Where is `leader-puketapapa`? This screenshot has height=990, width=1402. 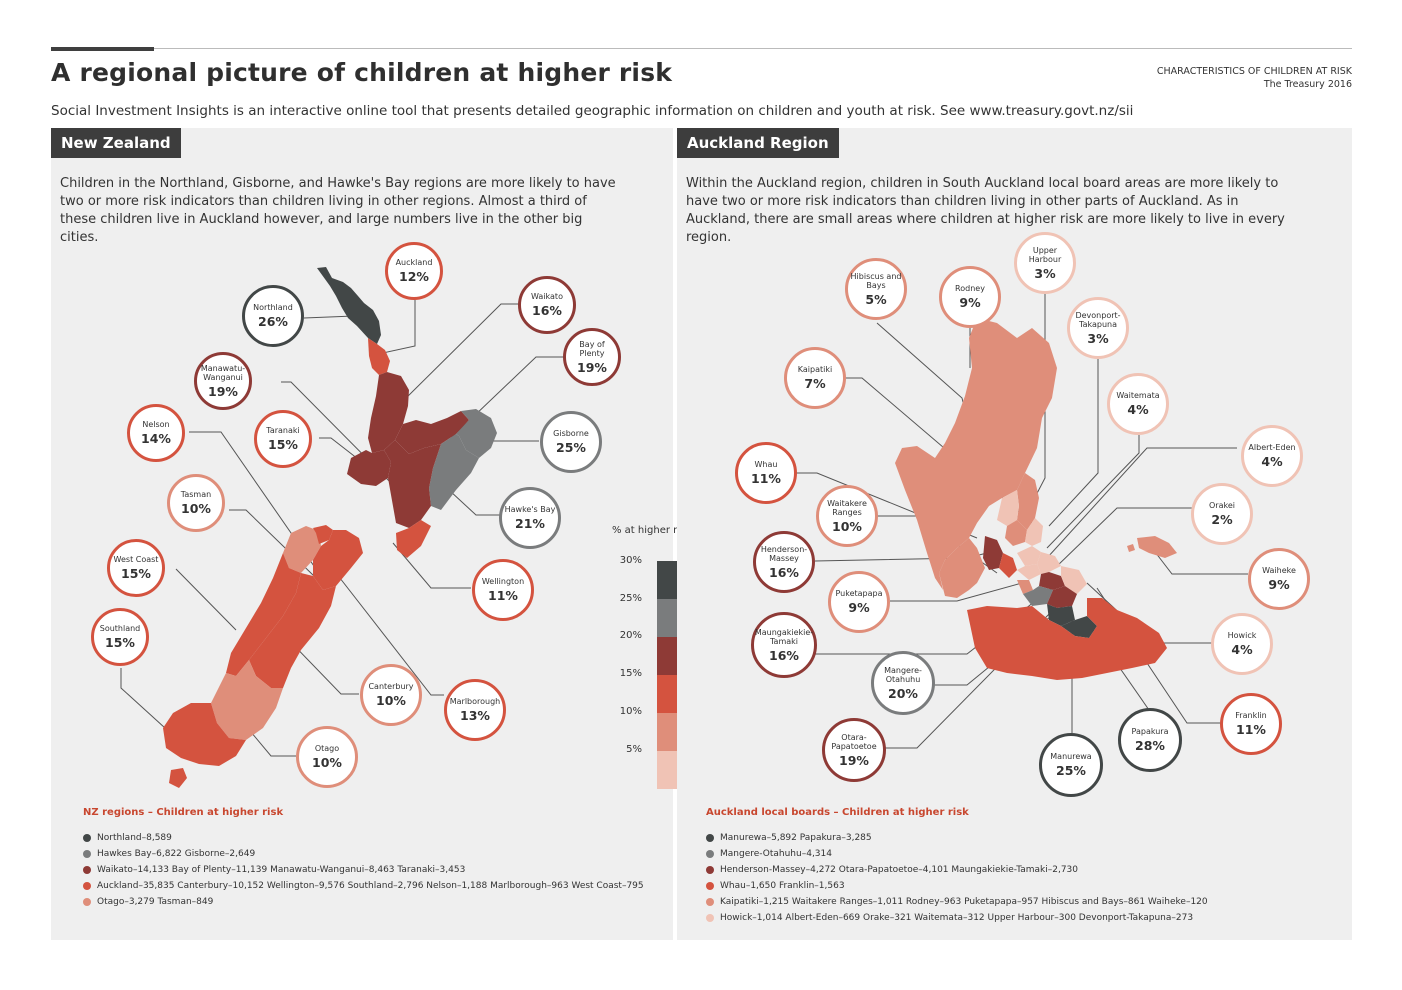 leader-puketapapa is located at coordinates (956, 592).